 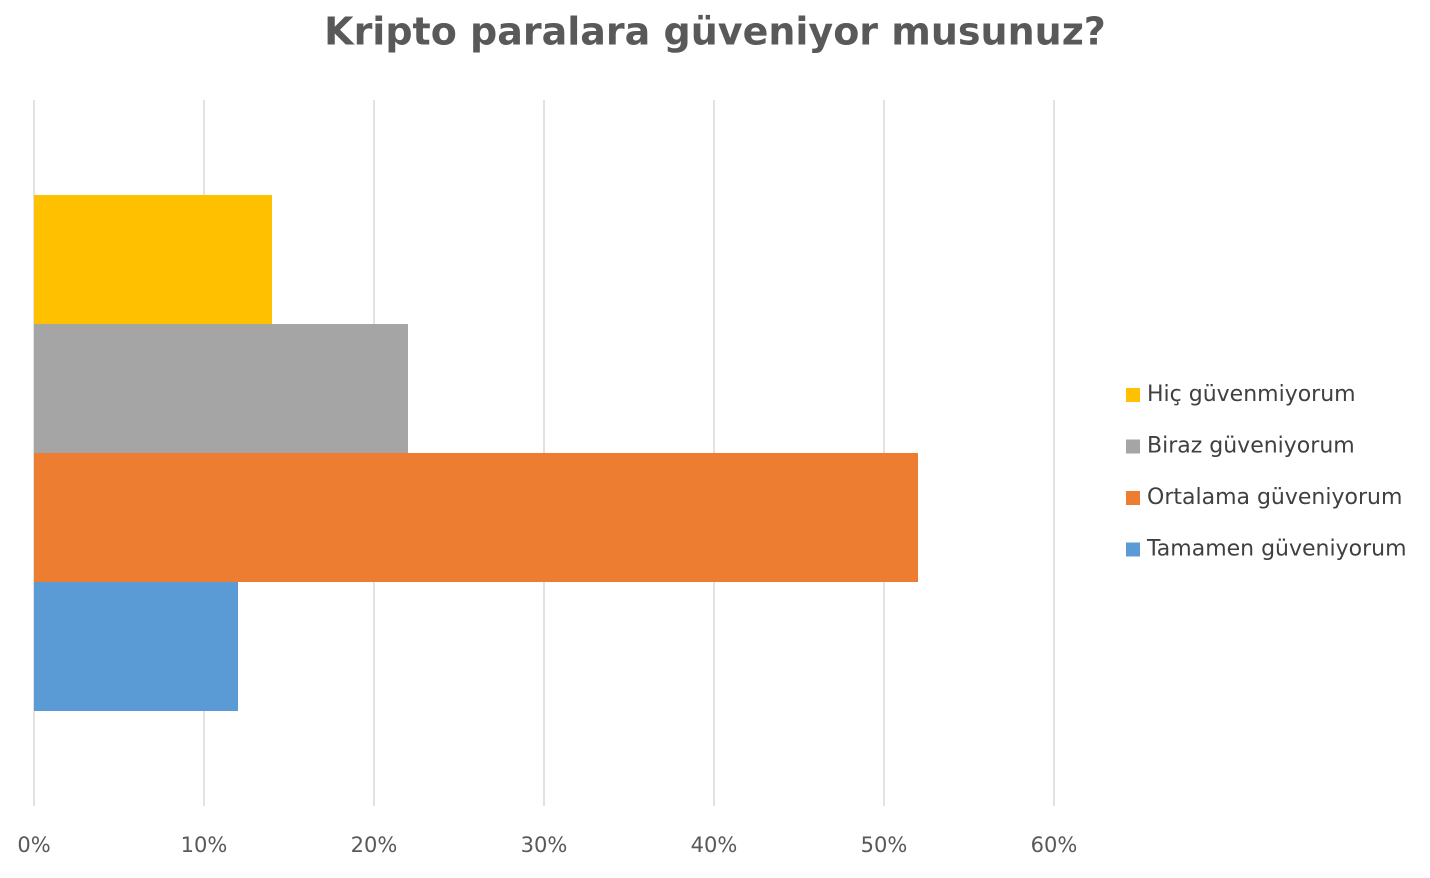 I want to click on x-tick-label: 10%, so click(x=204, y=845).